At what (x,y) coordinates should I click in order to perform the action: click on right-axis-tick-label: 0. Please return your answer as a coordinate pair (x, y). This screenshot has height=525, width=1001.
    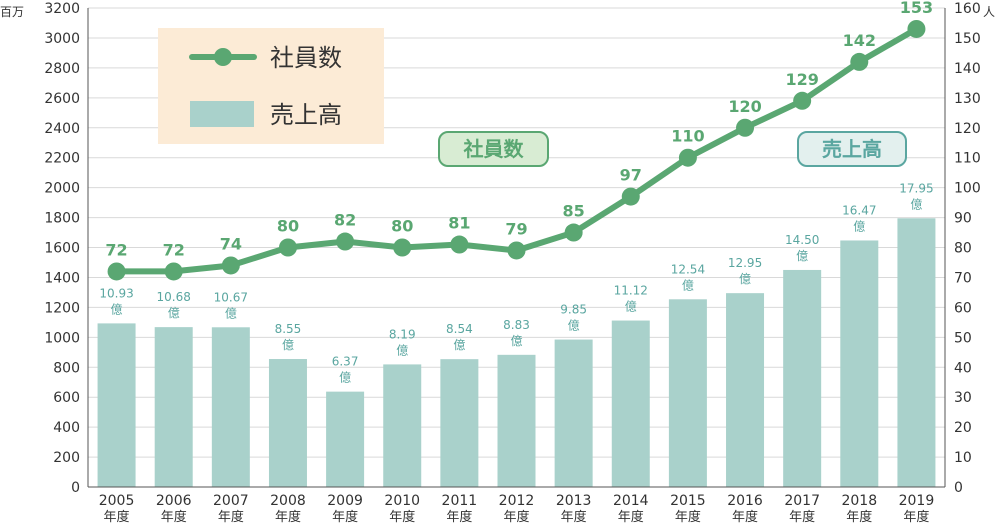
    Looking at the image, I should click on (958, 488).